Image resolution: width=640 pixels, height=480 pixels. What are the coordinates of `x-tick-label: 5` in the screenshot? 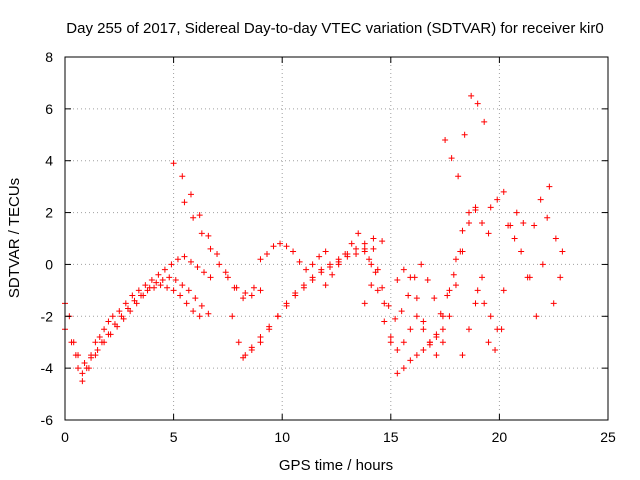 It's located at (174, 437).